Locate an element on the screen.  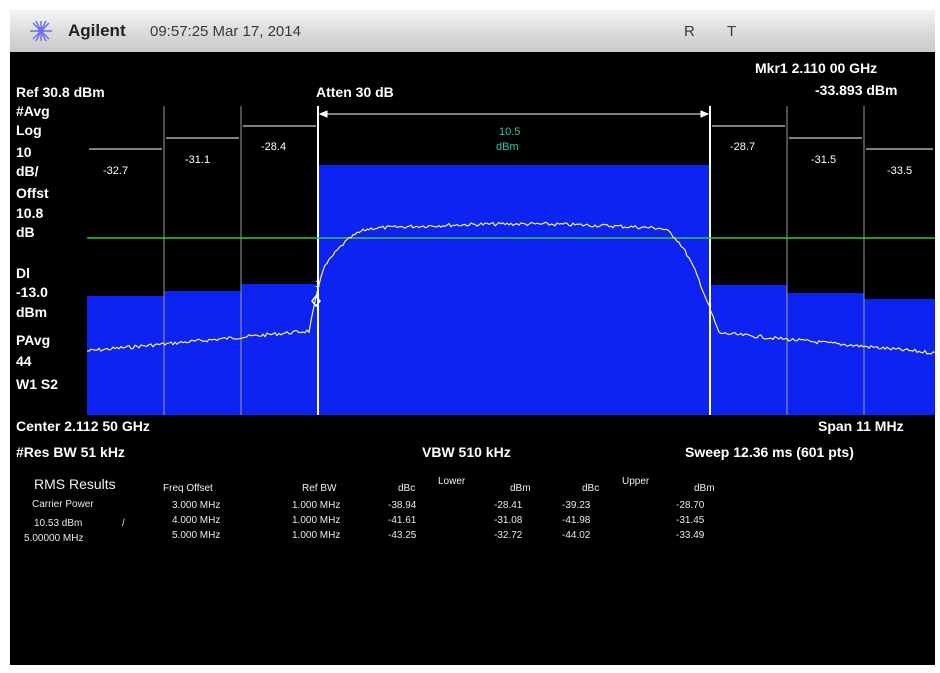
row2-upper-dbm: -31.45 is located at coordinates (690, 520).